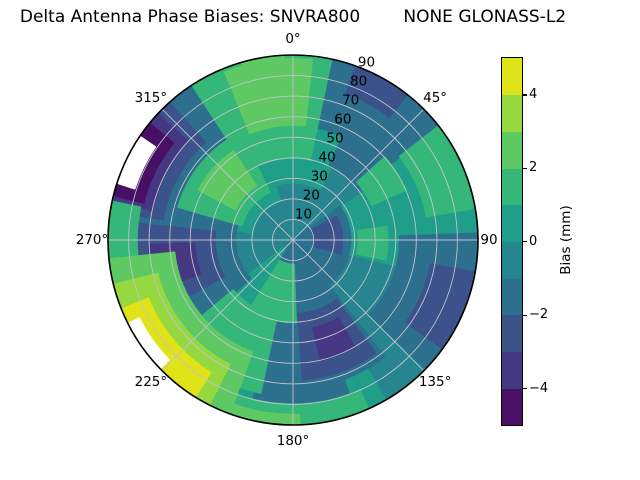 This screenshot has width=640, height=480. Describe the element at coordinates (435, 382) in the screenshot. I see `theta-tick-label: 135°` at that location.